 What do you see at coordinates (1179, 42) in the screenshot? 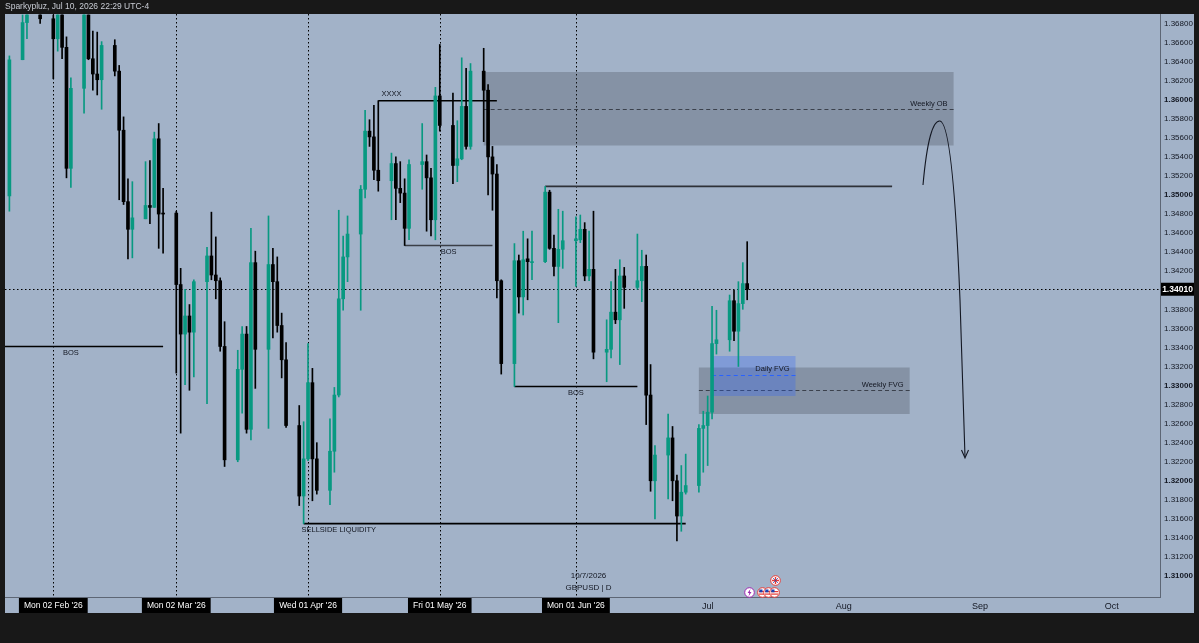
I see `y-tick-label: 1.36600` at bounding box center [1179, 42].